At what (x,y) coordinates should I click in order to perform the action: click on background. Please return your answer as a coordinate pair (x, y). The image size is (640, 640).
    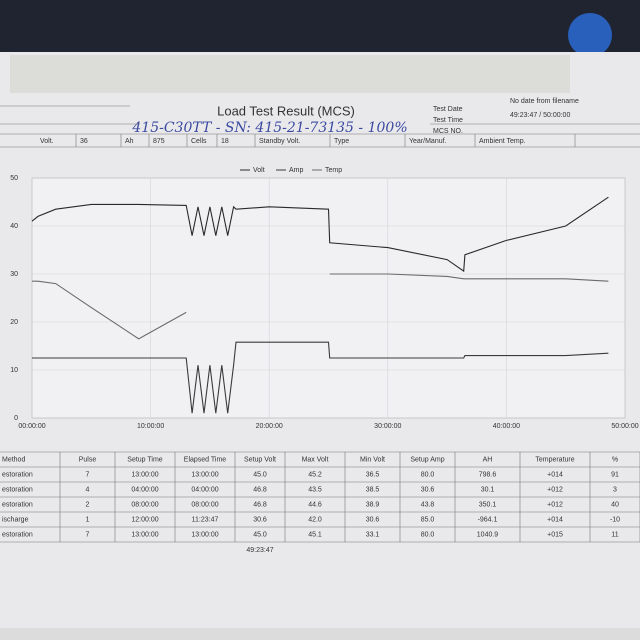
    Looking at the image, I should click on (320, 30).